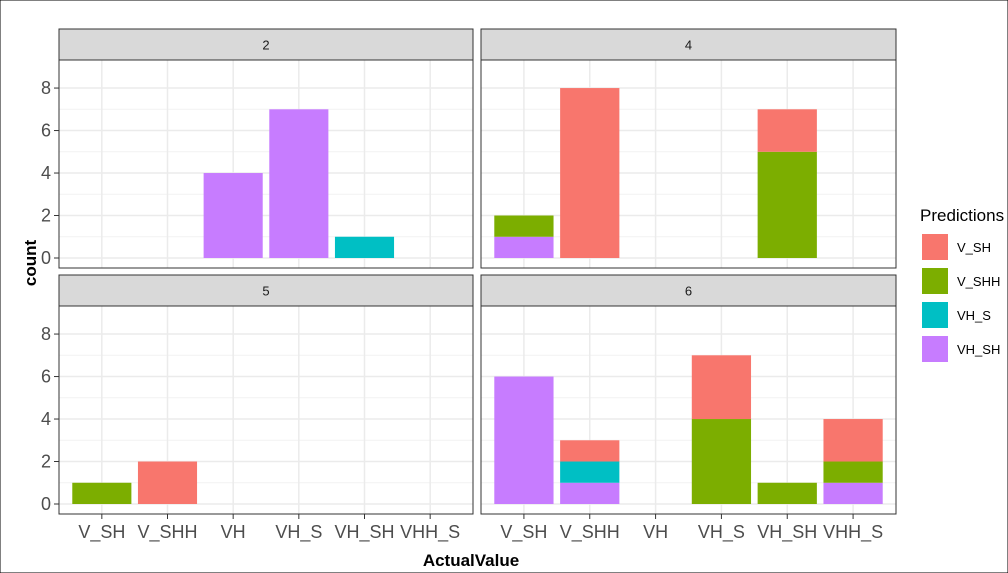  I want to click on bar-4-V_SHH-V_SH, so click(590, 173).